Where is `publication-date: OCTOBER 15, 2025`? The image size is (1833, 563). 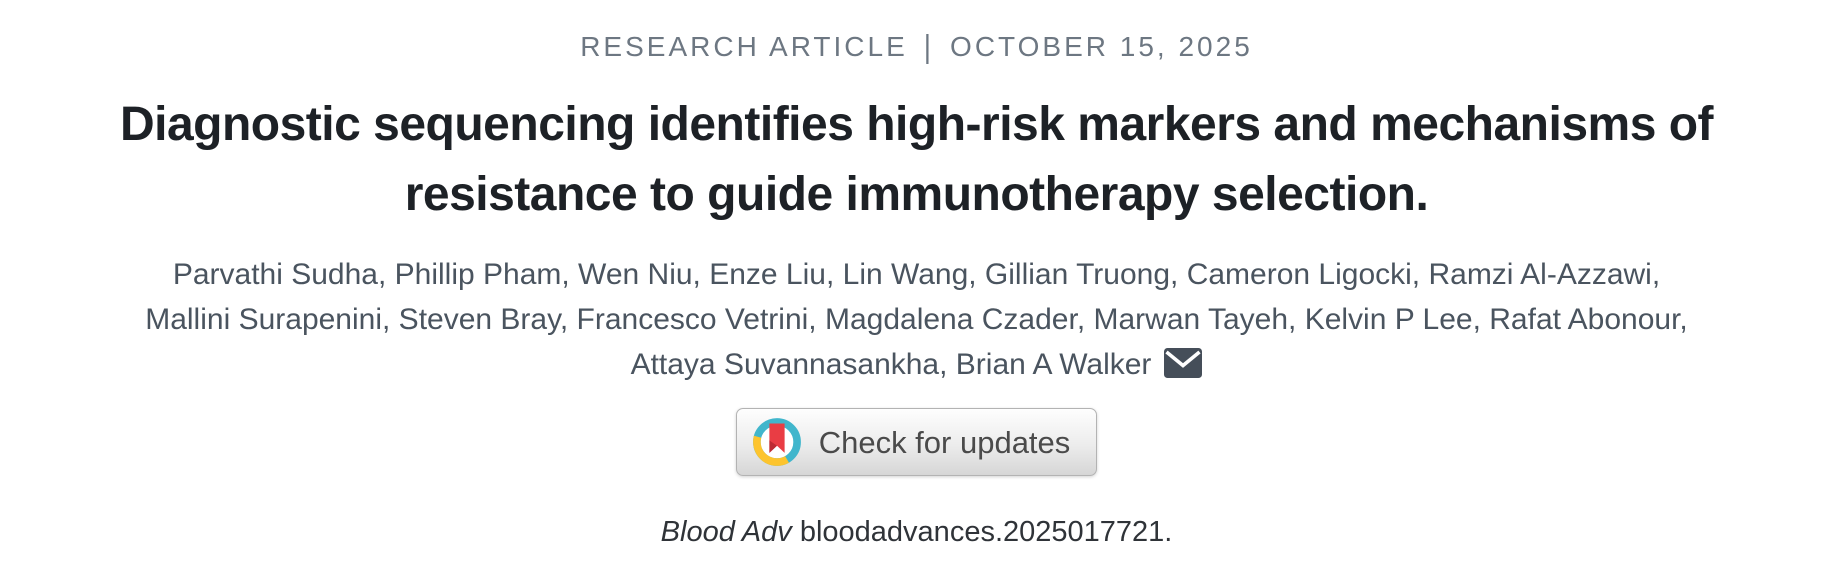 publication-date: OCTOBER 15, 2025 is located at coordinates (1101, 46).